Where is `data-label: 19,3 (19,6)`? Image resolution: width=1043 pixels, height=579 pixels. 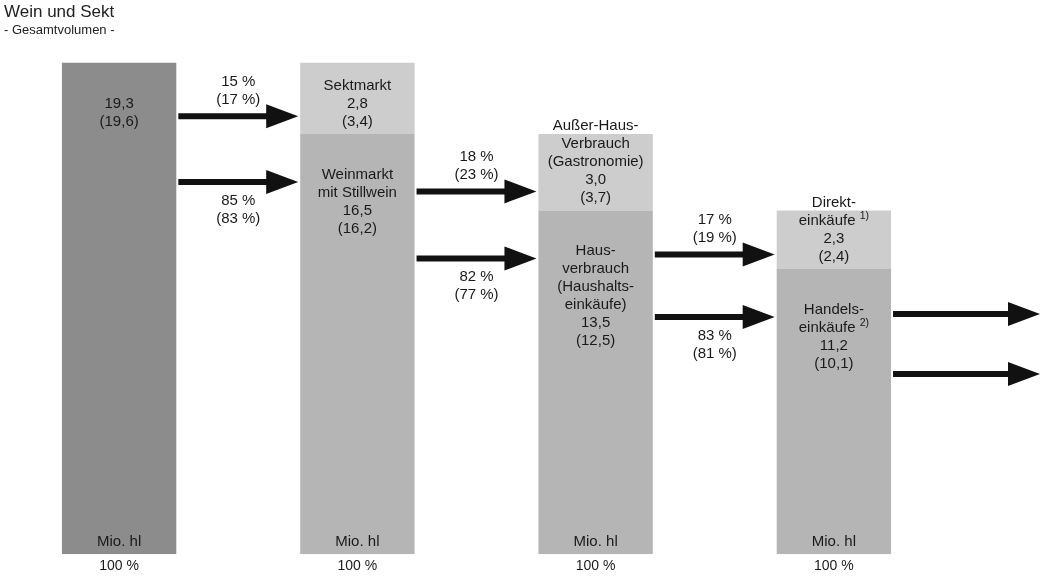 data-label: 19,3 (19,6) is located at coordinates (119, 111).